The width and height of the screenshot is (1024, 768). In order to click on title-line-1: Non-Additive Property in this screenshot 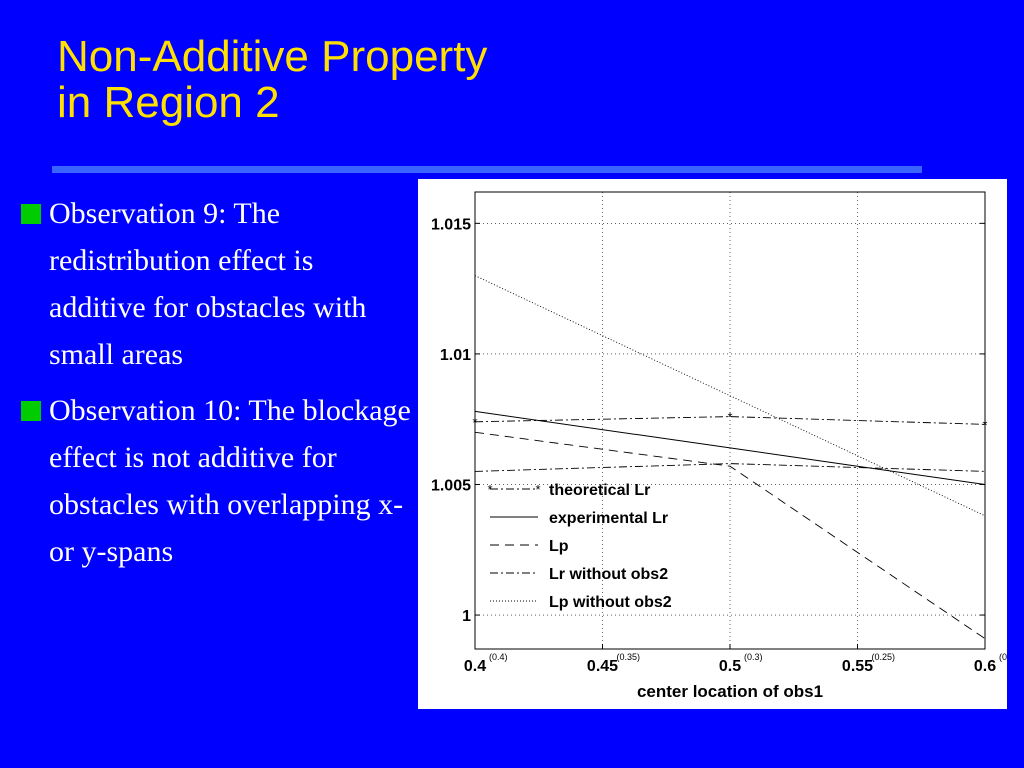, I will do `click(272, 56)`.